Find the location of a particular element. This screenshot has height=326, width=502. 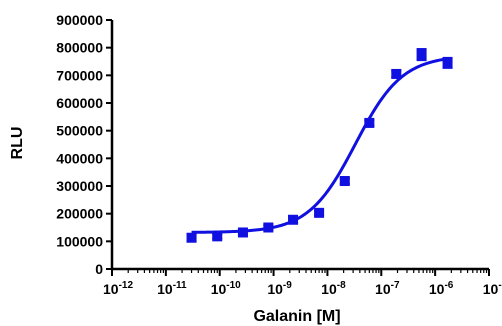

y-tick-label: 400000 is located at coordinates (79, 158).